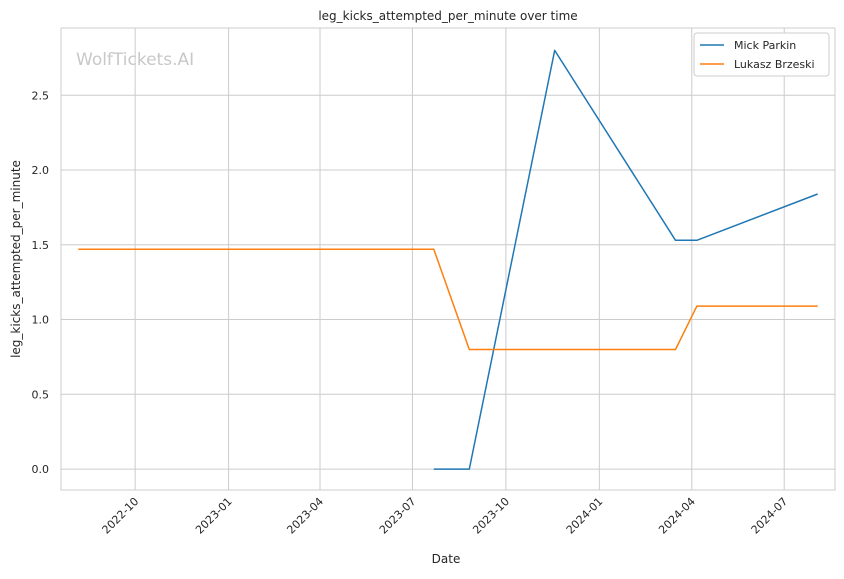  I want to click on legend: Mick Parkin Lukasz Brzeski, so click(761, 54).